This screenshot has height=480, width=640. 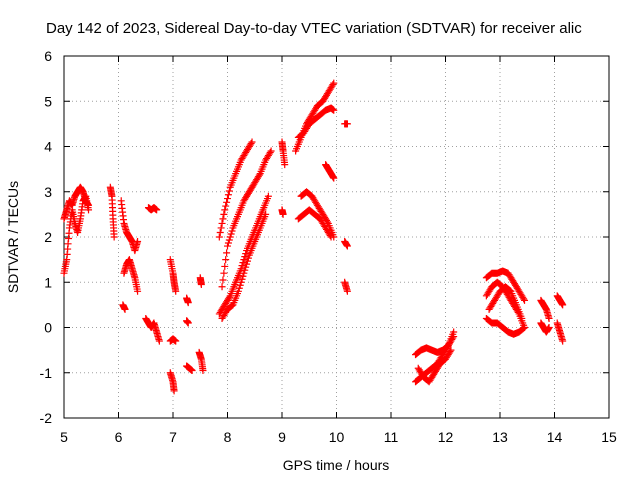 What do you see at coordinates (545, 309) in the screenshot?
I see `series-arc-13.8` at bounding box center [545, 309].